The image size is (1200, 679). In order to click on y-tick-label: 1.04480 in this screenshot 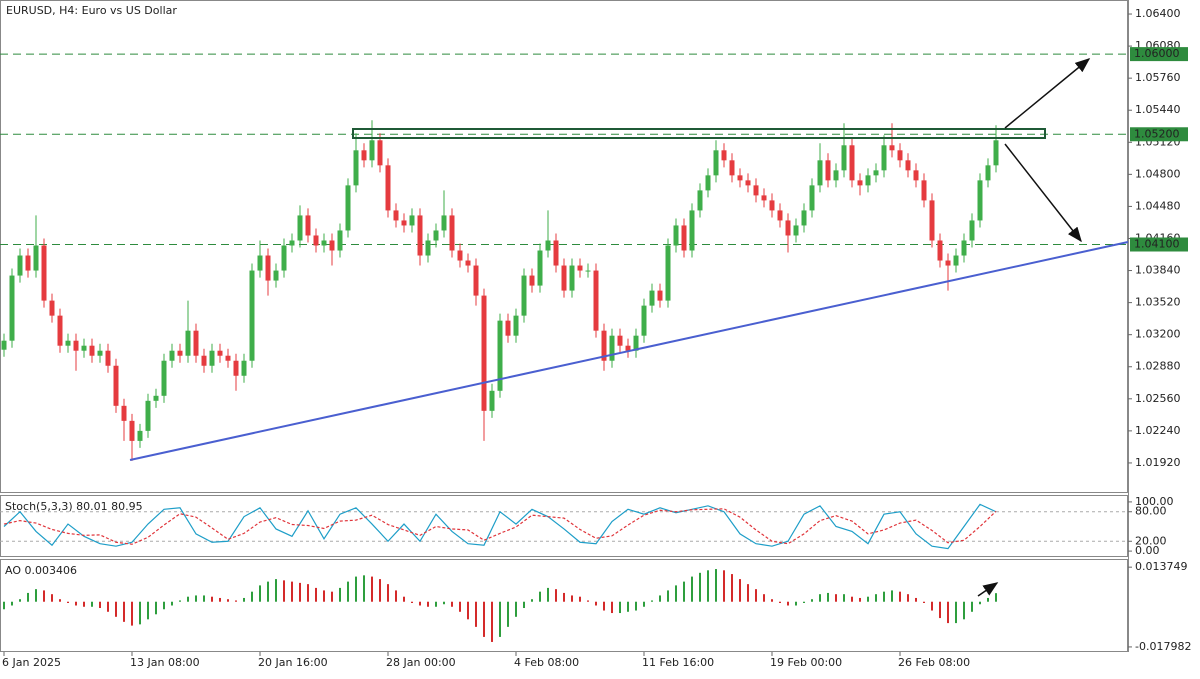, I will do `click(1158, 205)`.